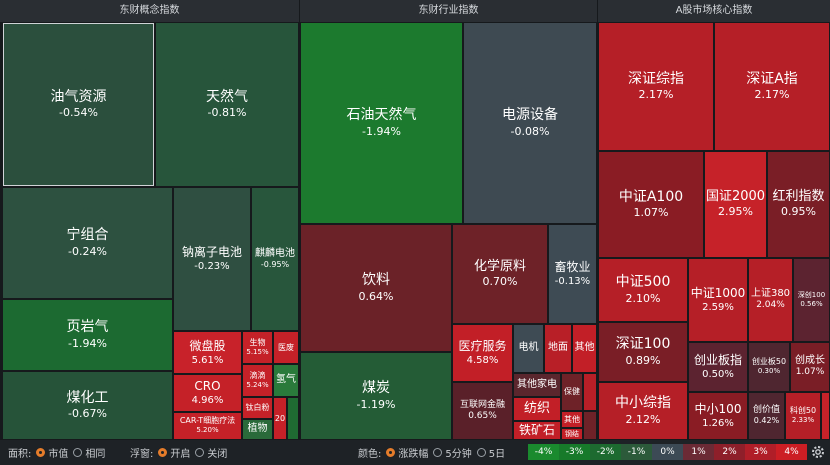  Describe the element at coordinates (714, 11) in the screenshot. I see `core-header: A股市场核心指数` at that location.